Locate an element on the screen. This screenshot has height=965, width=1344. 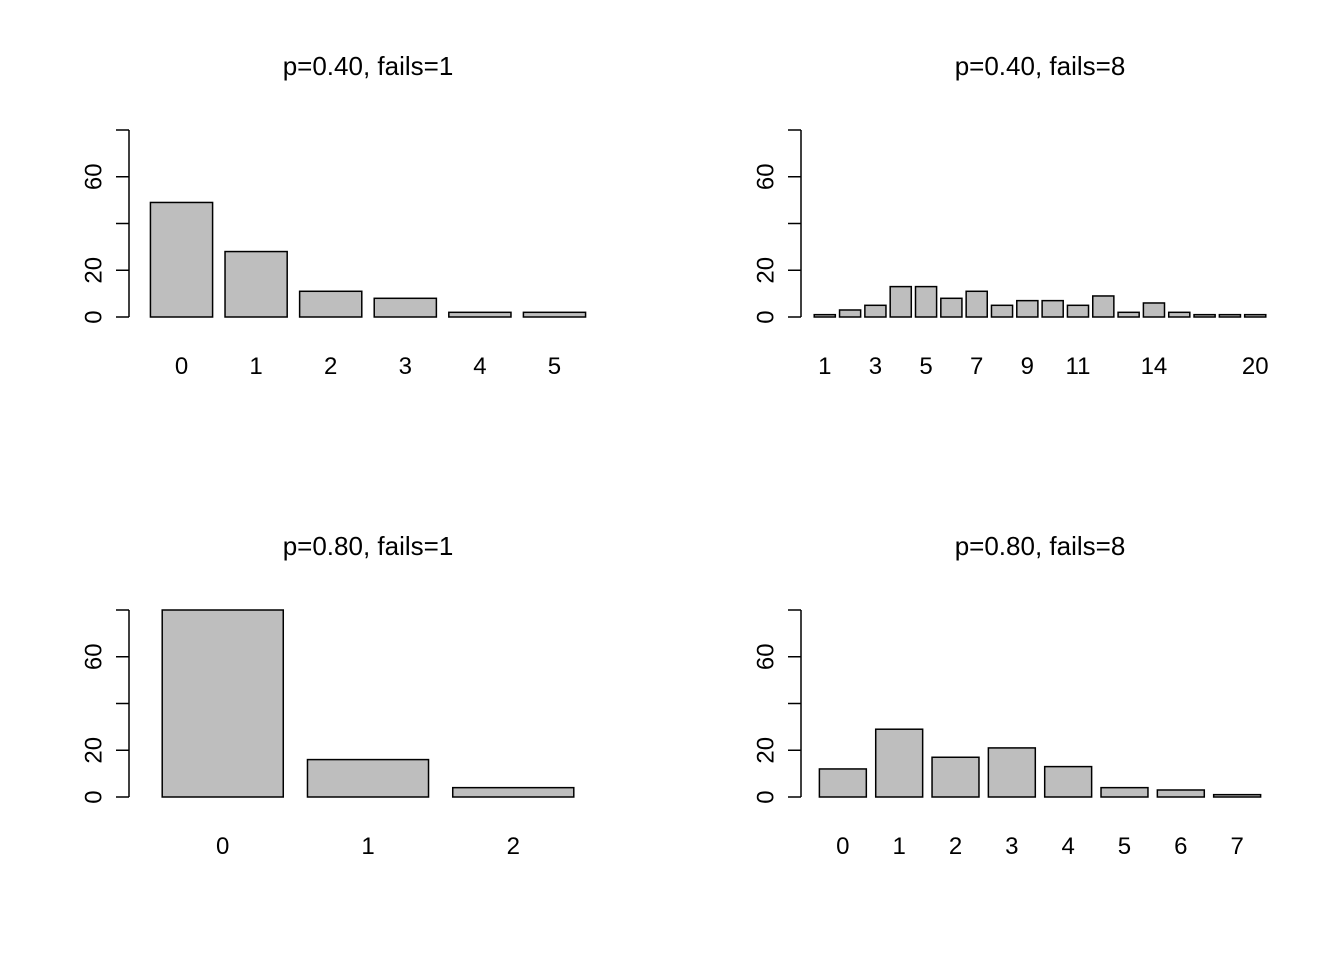
x-tick-label: 11 is located at coordinates (1078, 366).